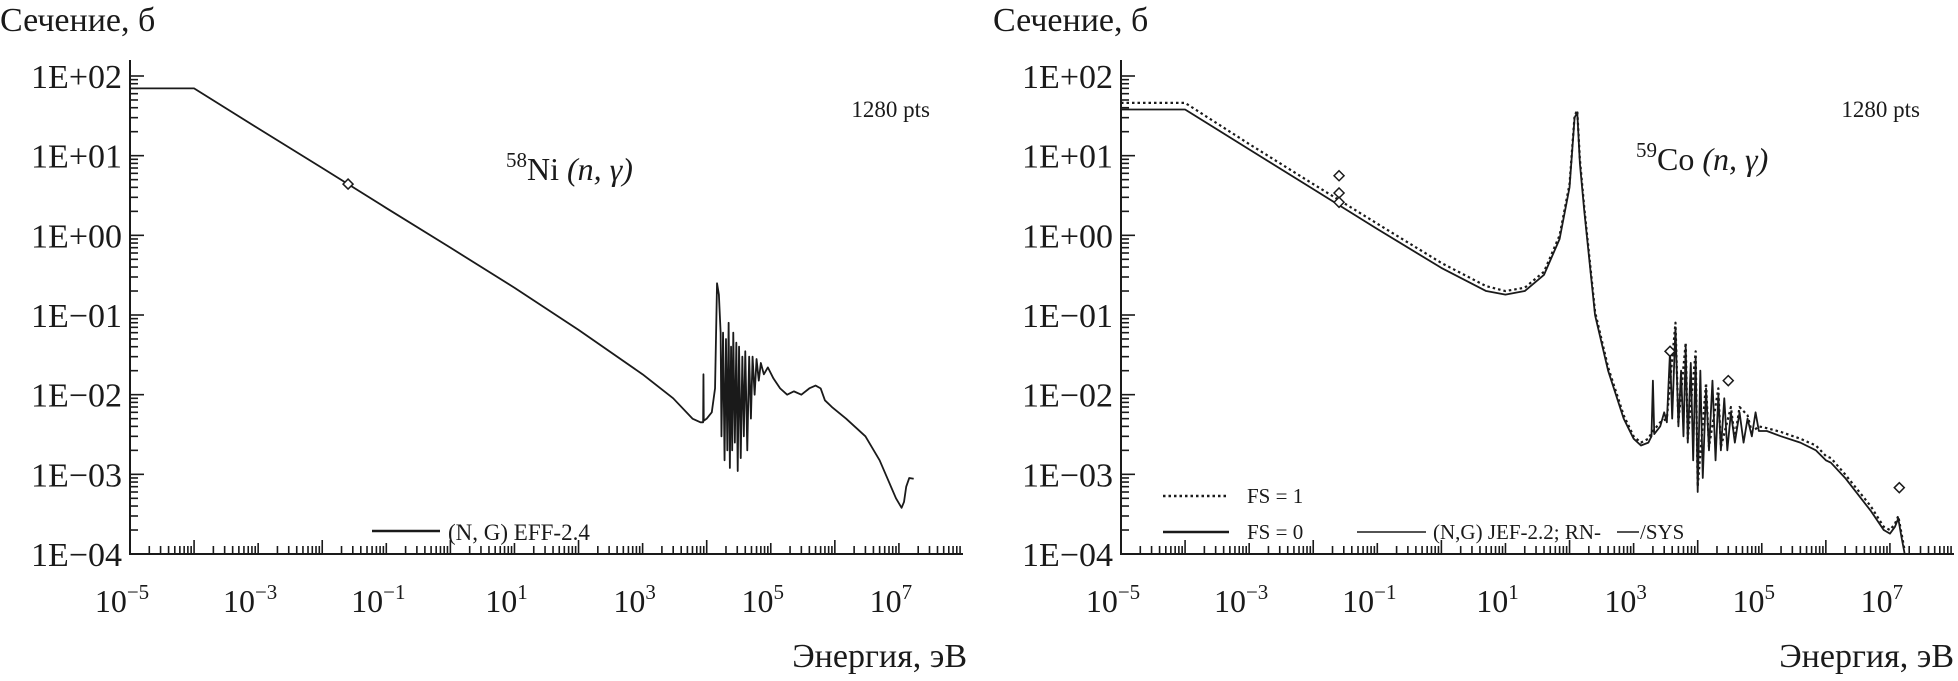 The height and width of the screenshot is (681, 1958). Describe the element at coordinates (1275, 532) in the screenshot. I see `legend-label-fs0: FS = 0` at that location.